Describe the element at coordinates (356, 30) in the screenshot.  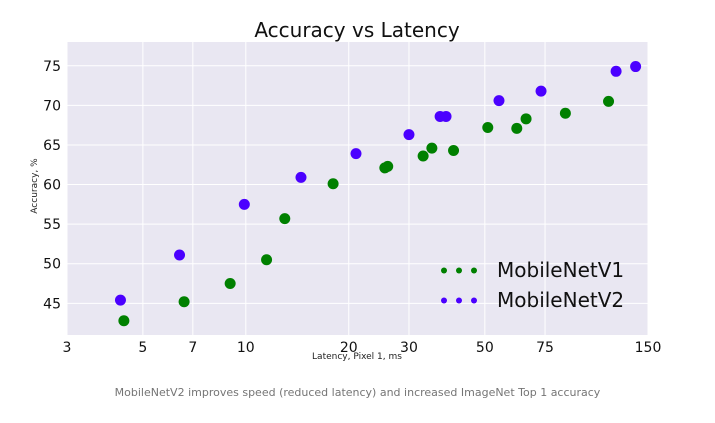
I see `chart-title: Accuracy vs Latency` at that location.